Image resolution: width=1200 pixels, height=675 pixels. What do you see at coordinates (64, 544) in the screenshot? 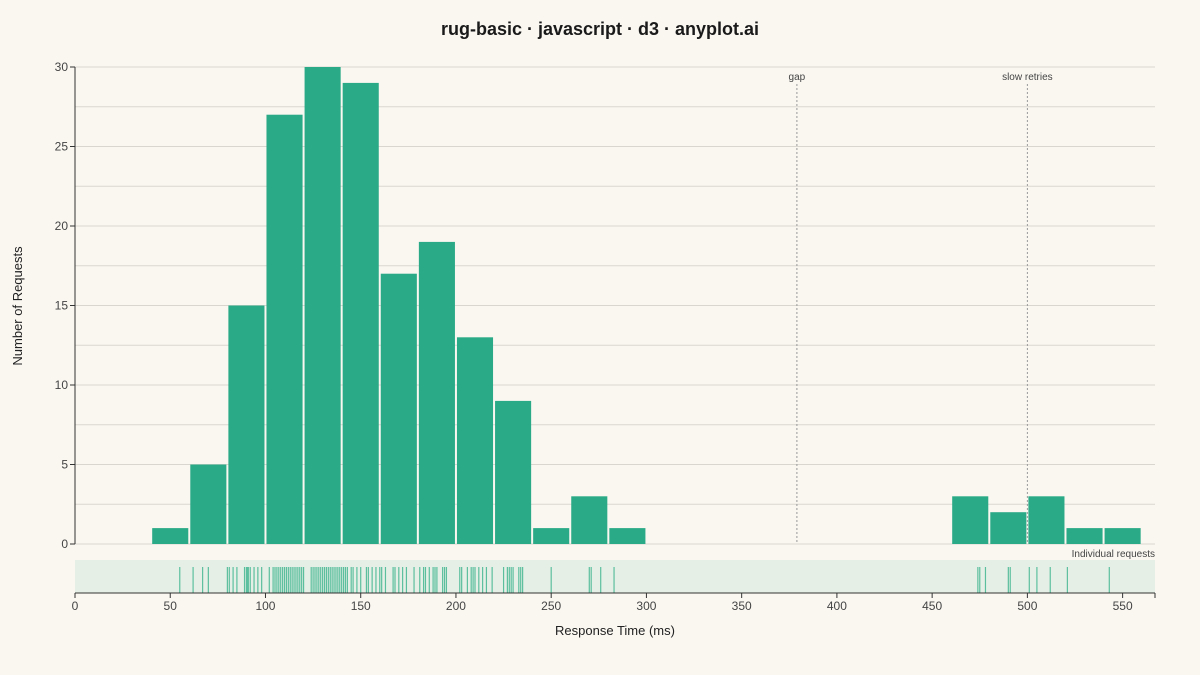
I see `y-tick-label: 0` at bounding box center [64, 544].